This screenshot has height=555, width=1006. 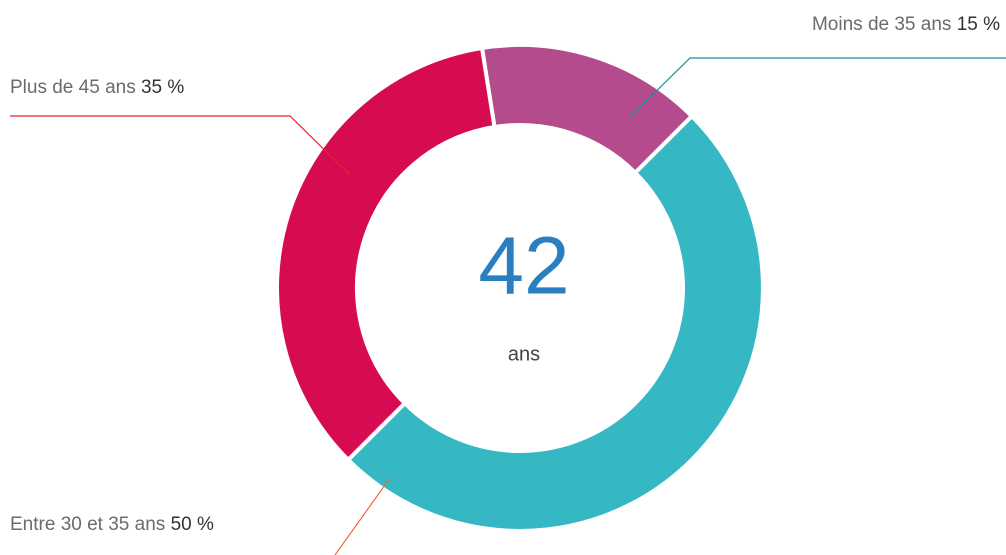 I want to click on segment-label: Plus de 45 ans 35 %, so click(x=97, y=87).